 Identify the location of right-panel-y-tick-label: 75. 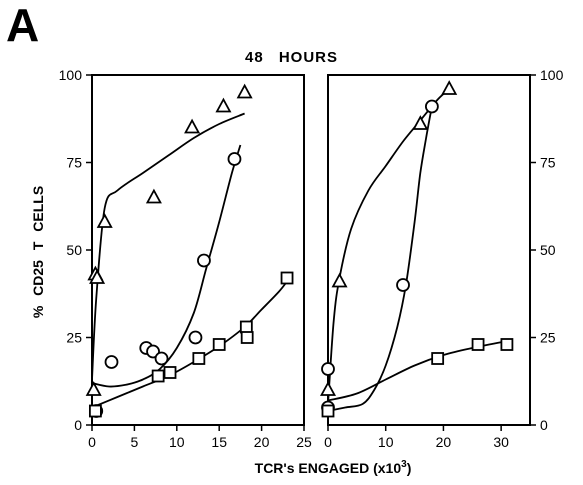
(548, 163).